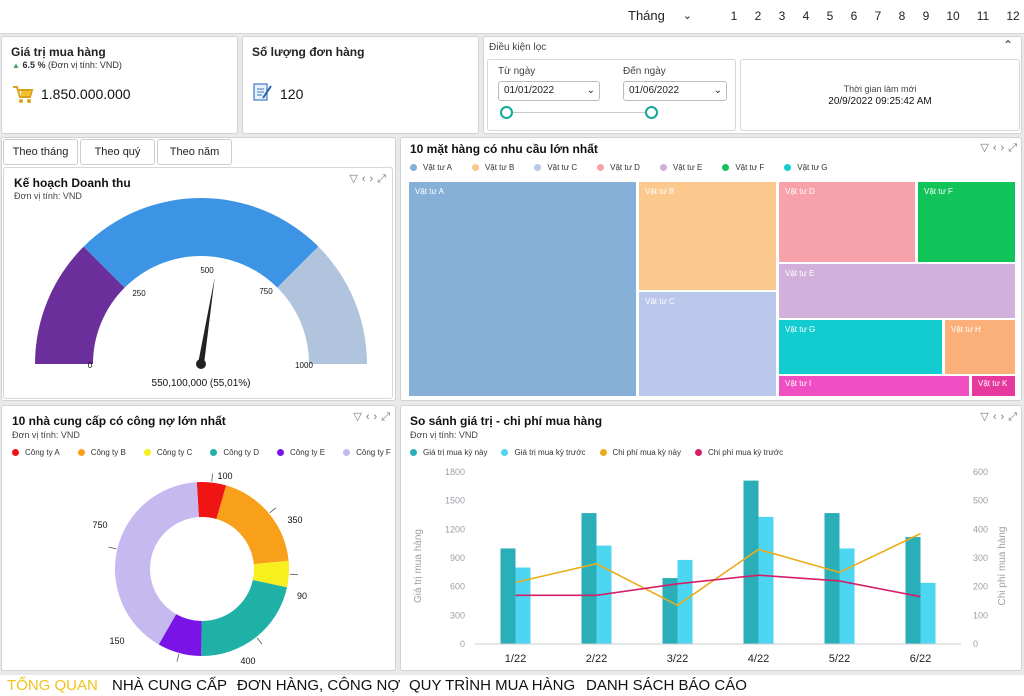  What do you see at coordinates (201, 293) in the screenshot?
I see `gauge-chart: 0 250 500 750 1000 550,100,000 (55,01%)` at bounding box center [201, 293].